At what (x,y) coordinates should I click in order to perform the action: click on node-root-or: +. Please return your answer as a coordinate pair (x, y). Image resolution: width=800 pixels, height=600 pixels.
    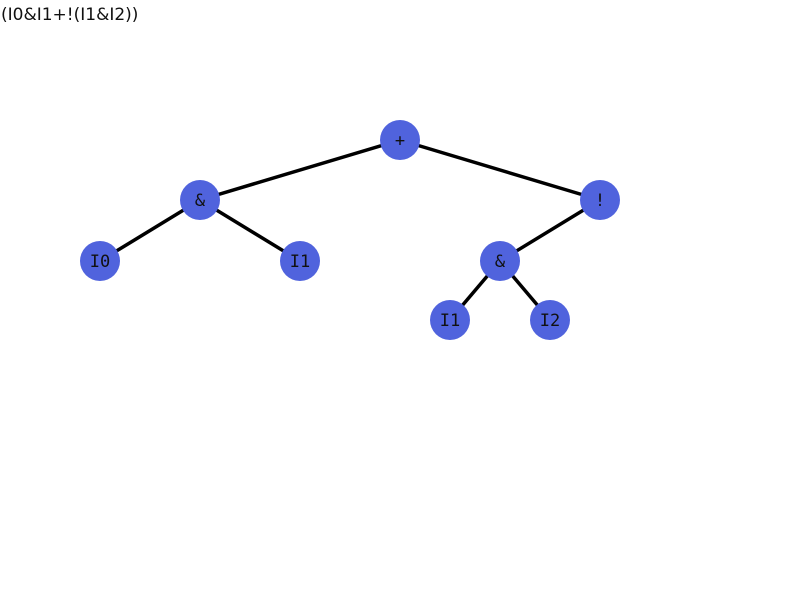
    Looking at the image, I should click on (400, 140).